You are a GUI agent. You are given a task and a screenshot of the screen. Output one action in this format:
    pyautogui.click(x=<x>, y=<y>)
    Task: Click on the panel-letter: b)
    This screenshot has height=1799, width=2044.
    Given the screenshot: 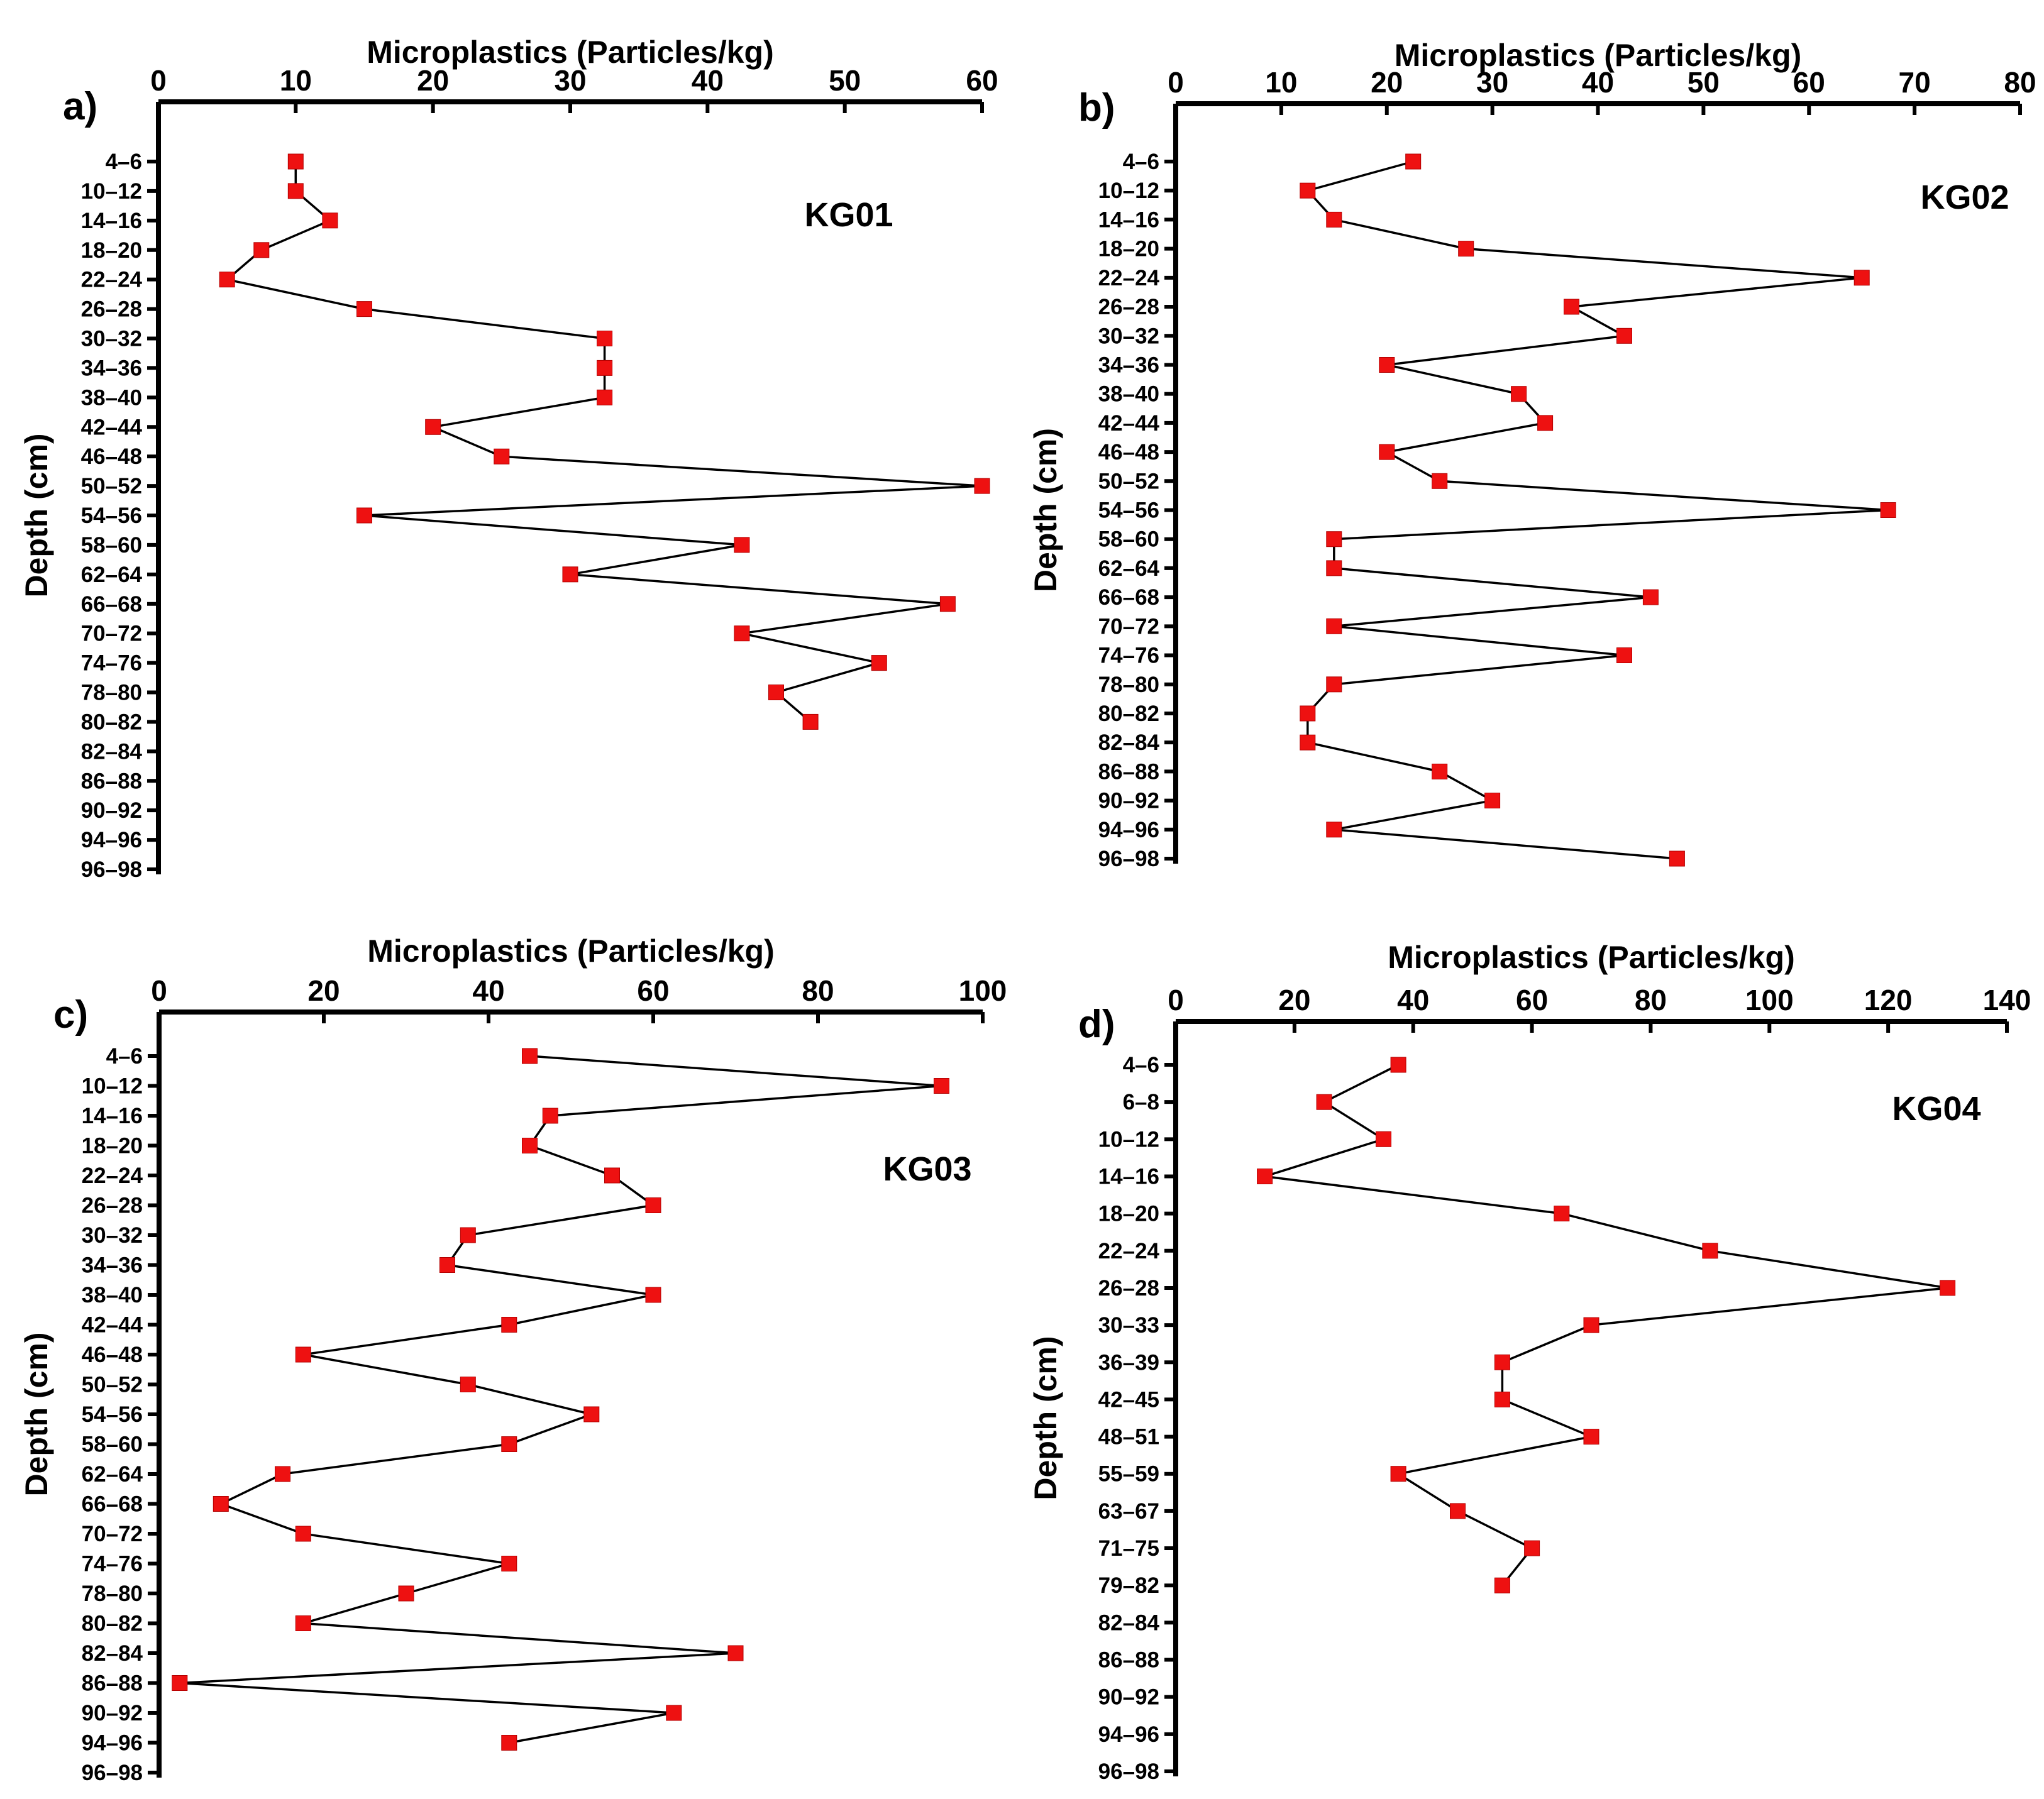 What is the action you would take?
    pyautogui.click(x=1096, y=107)
    